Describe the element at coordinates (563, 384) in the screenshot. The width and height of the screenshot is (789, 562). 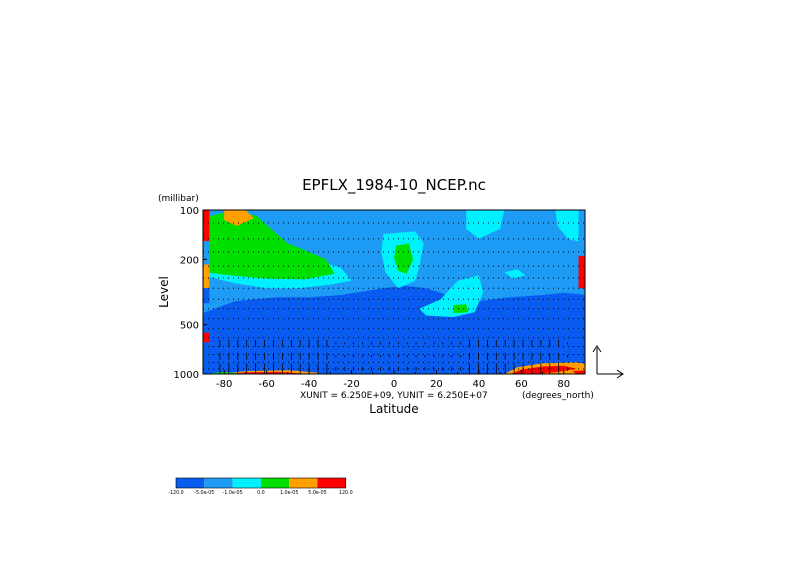
I see `x-tick-label: 80` at that location.